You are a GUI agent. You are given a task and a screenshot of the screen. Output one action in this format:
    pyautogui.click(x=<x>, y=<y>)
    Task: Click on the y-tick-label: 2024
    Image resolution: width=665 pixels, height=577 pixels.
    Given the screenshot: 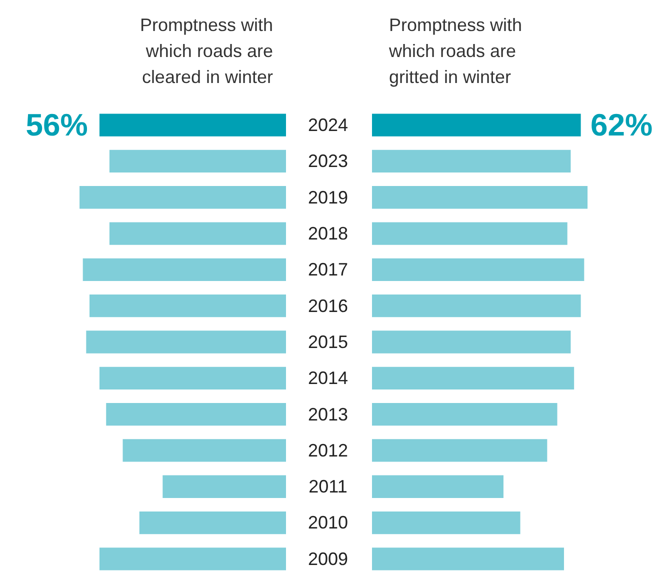 What is the action you would take?
    pyautogui.click(x=328, y=125)
    